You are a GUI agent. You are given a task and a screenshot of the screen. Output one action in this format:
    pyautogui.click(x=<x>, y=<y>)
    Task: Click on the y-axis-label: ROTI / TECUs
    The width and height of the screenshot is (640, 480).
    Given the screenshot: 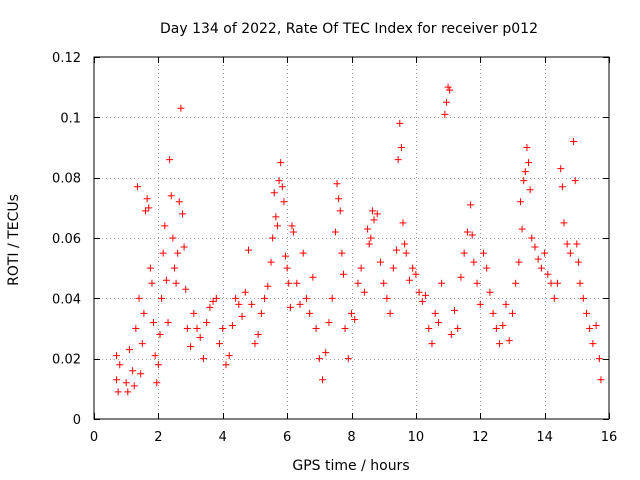 What is the action you would take?
    pyautogui.click(x=14, y=240)
    